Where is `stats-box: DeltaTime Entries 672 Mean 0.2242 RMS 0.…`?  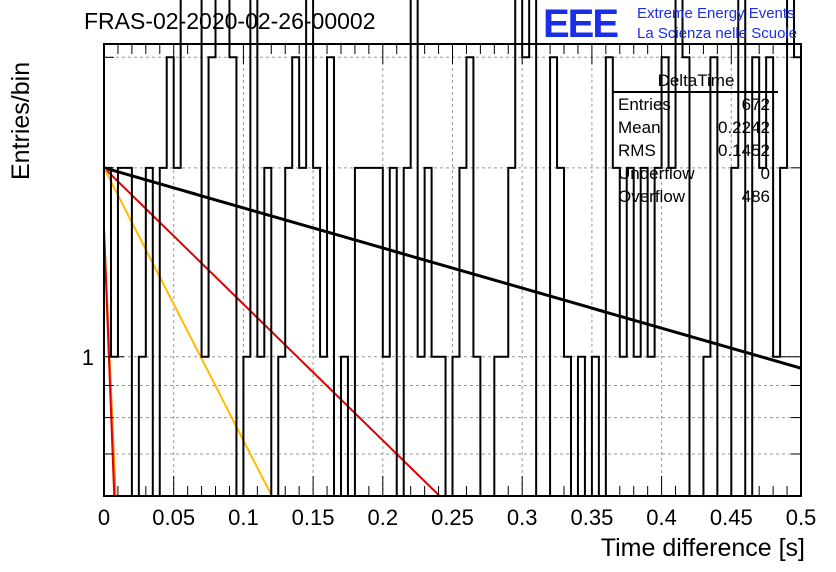 stats-box: DeltaTime Entries 672 Mean 0.2242 RMS 0.… is located at coordinates (695, 139).